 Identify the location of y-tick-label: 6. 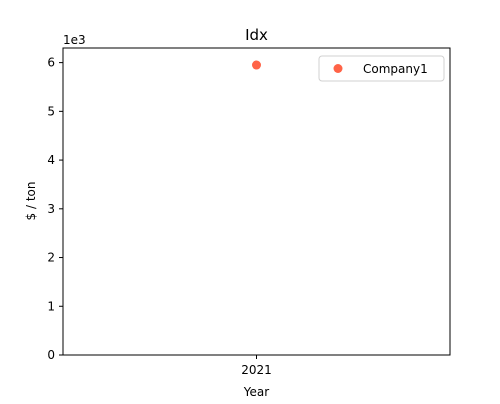
(51, 63).